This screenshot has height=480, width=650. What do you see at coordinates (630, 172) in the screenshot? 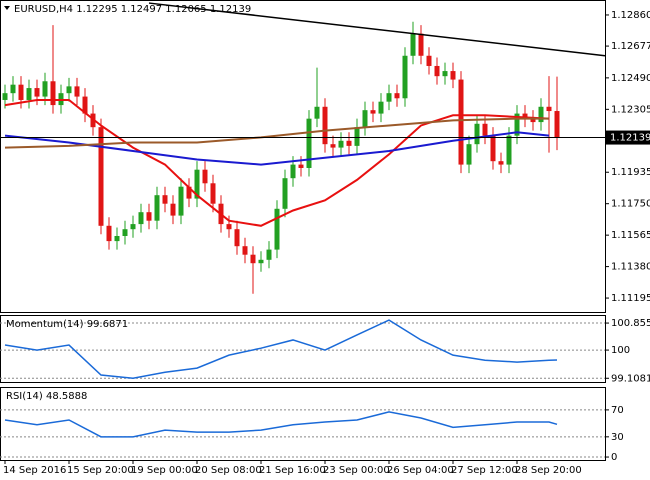
I see `y-tick-label: 1.11935` at bounding box center [630, 172].